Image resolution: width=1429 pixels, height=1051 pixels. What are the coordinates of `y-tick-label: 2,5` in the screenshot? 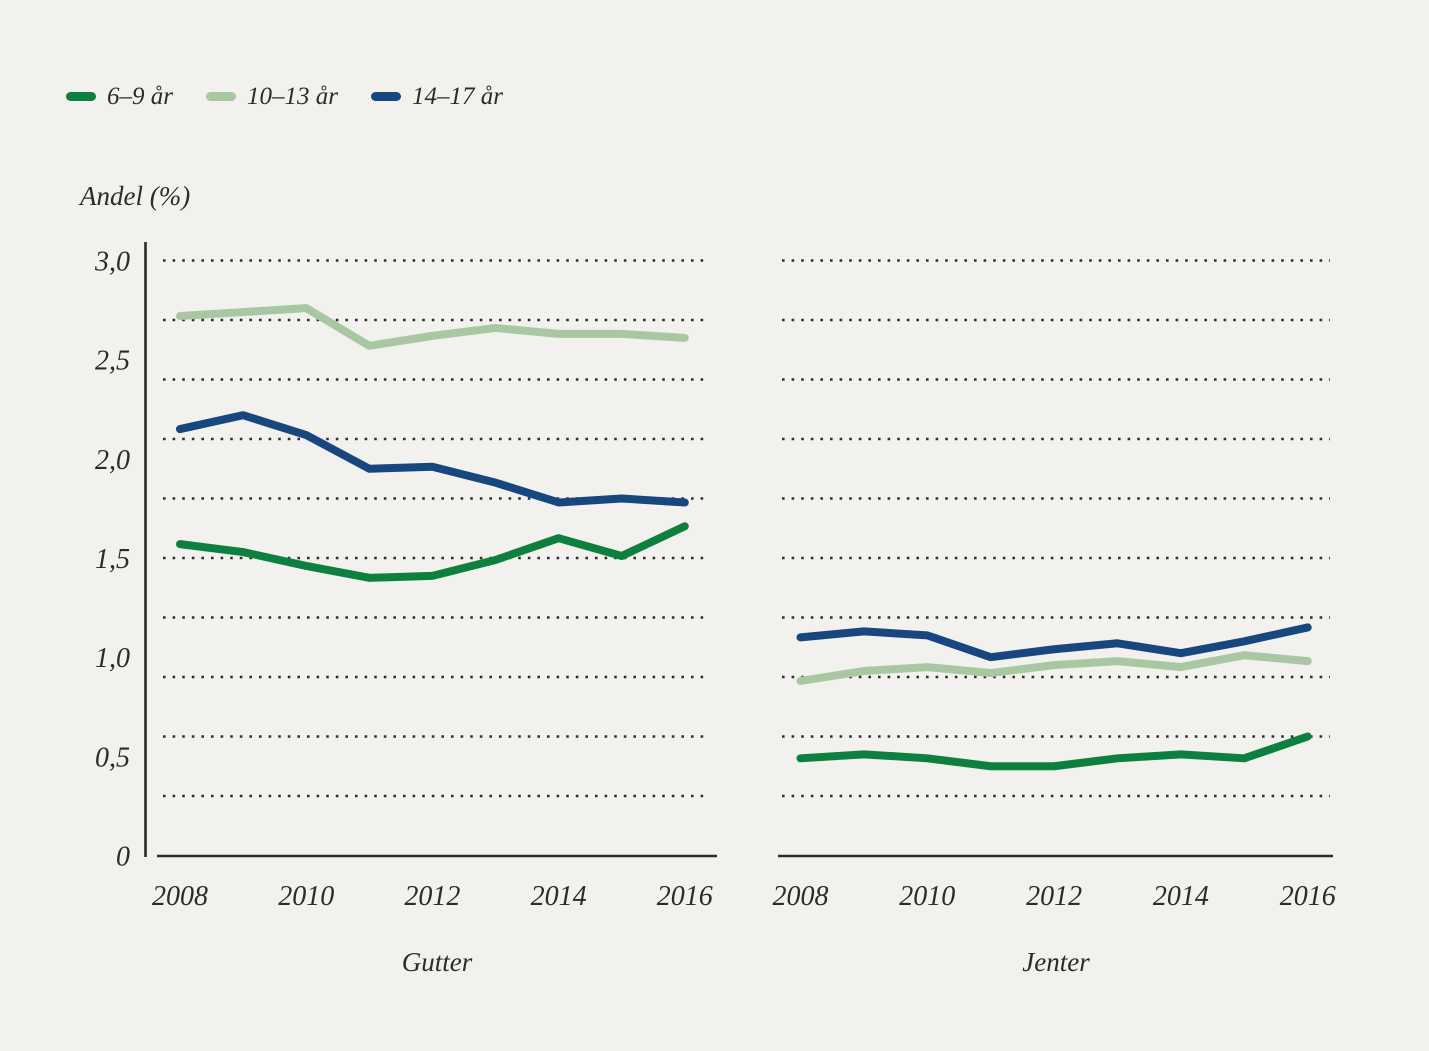 It's located at (112, 361).